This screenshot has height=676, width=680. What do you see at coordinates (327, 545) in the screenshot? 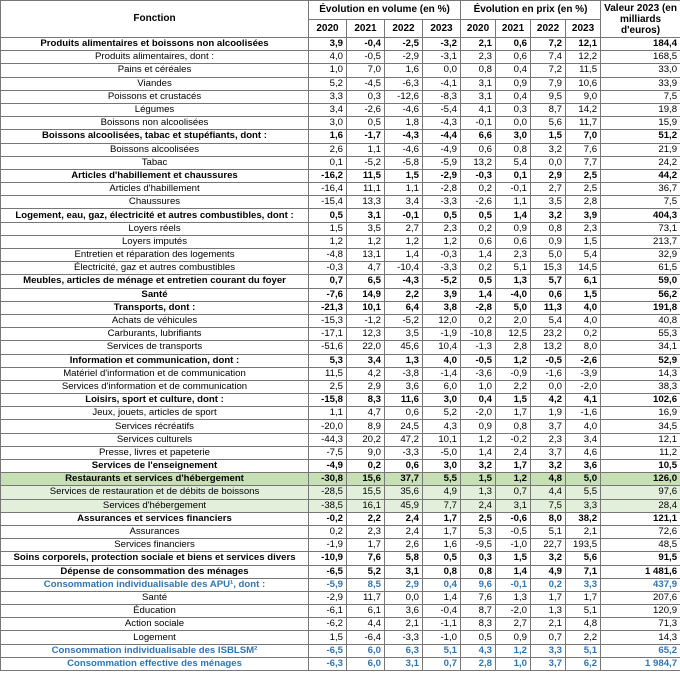
I see `volume-cell: -1,9` at bounding box center [327, 545].